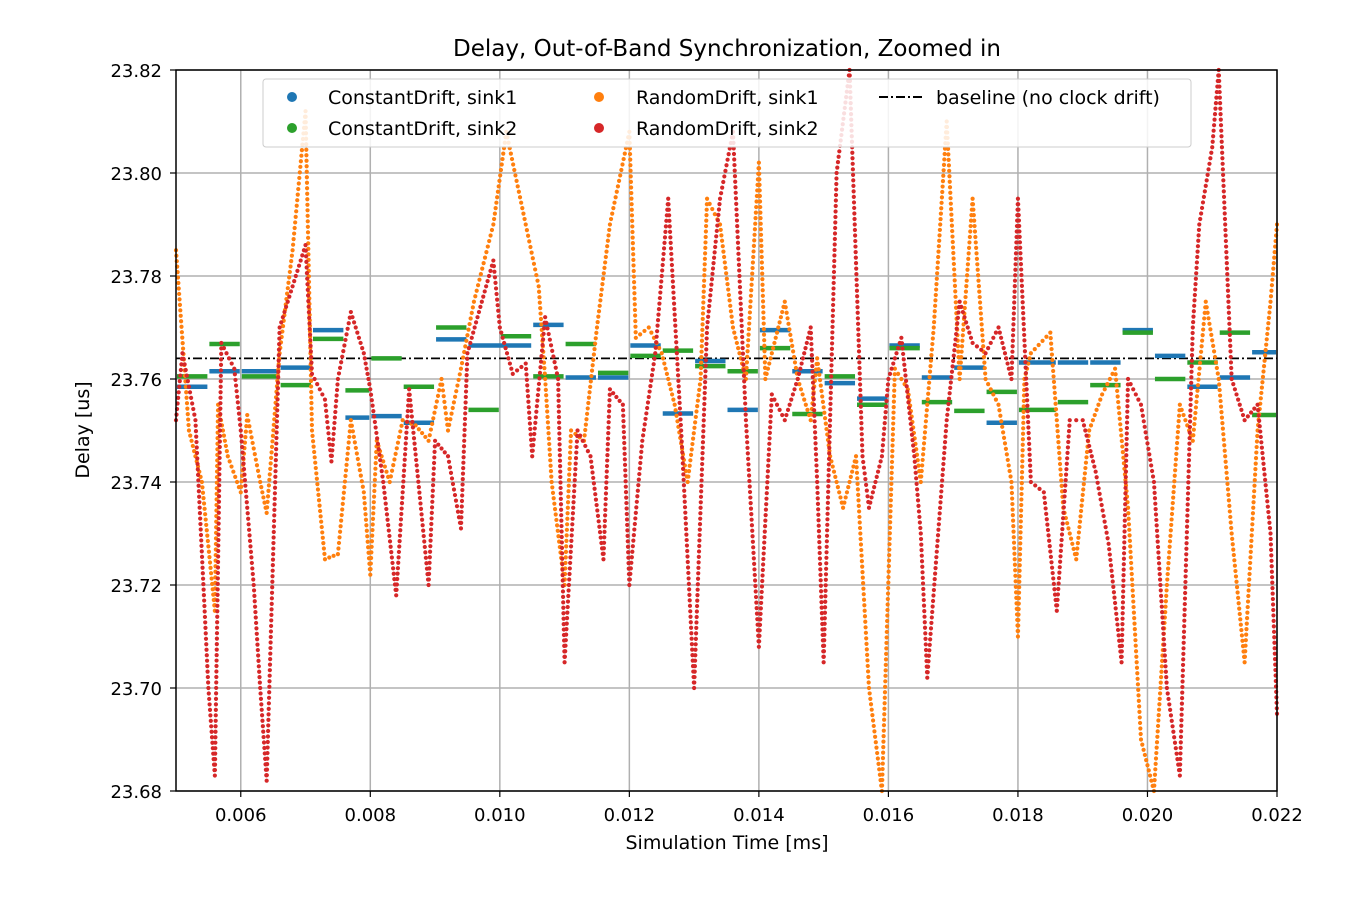  Describe the element at coordinates (630, 815) in the screenshot. I see `x-tick-label: 0.012` at that location.